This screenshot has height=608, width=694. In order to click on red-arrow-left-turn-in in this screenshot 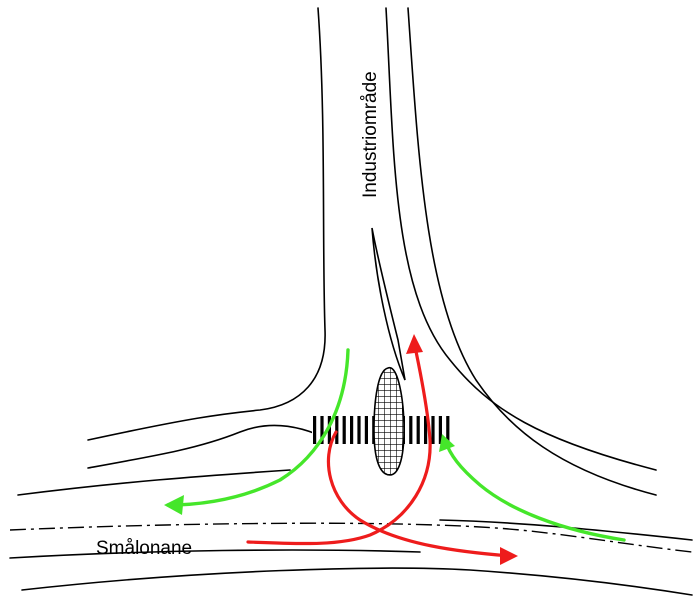, I will do `click(339, 443)`.